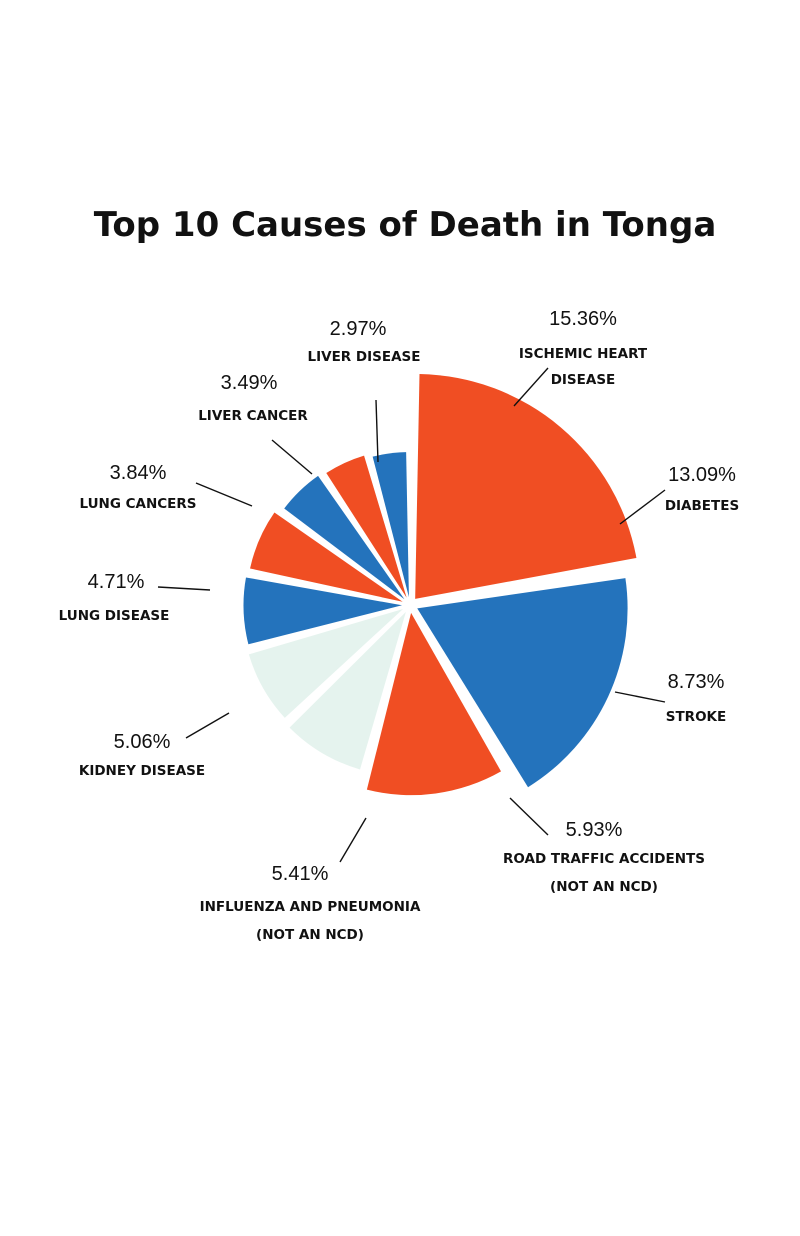  What do you see at coordinates (583, 354) in the screenshot?
I see `slice-category-label: ISCHEMIC HEART` at bounding box center [583, 354].